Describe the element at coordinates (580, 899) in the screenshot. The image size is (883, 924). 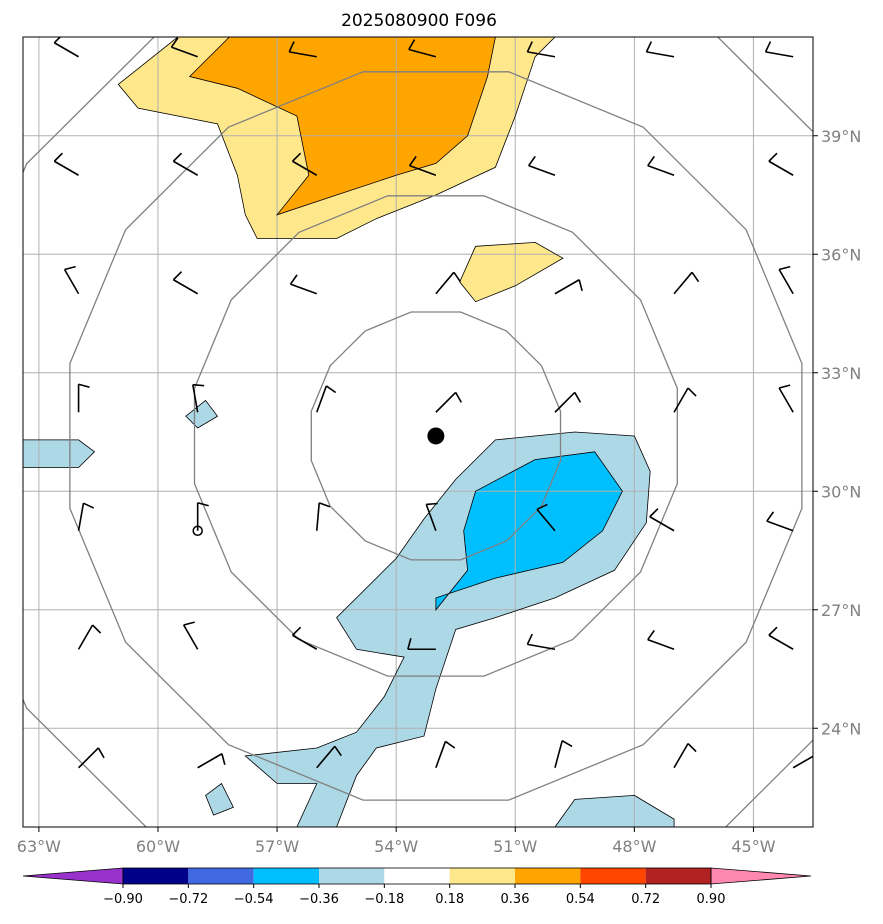
I see `colorbar-tick-label: 0.54` at that location.